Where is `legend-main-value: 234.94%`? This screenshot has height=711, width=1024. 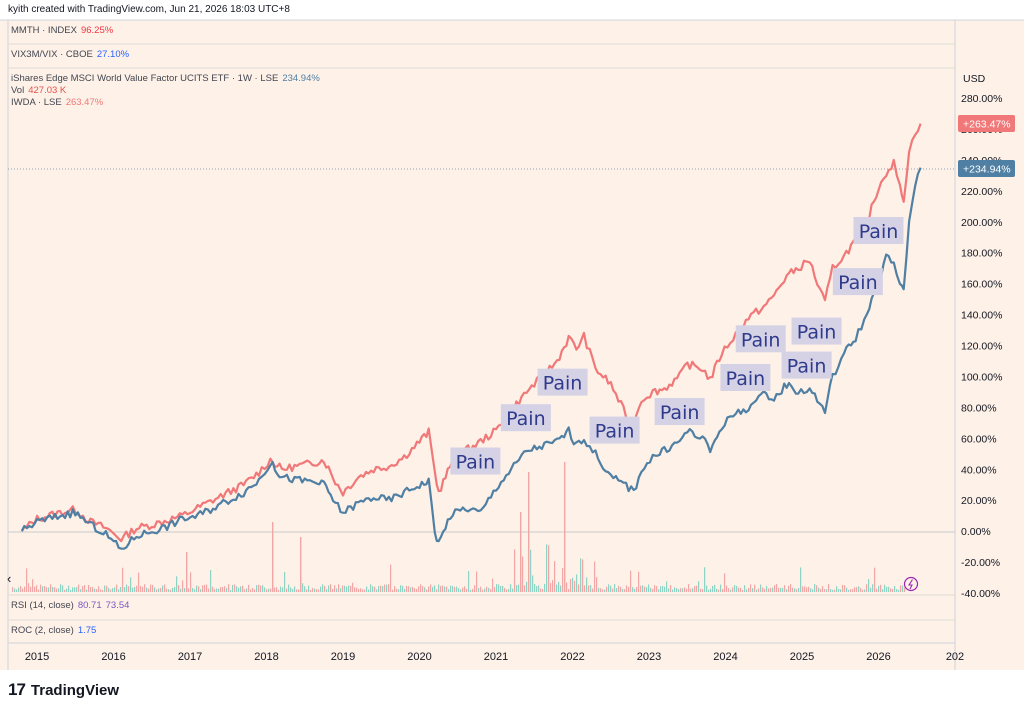 legend-main-value: 234.94% is located at coordinates (301, 78).